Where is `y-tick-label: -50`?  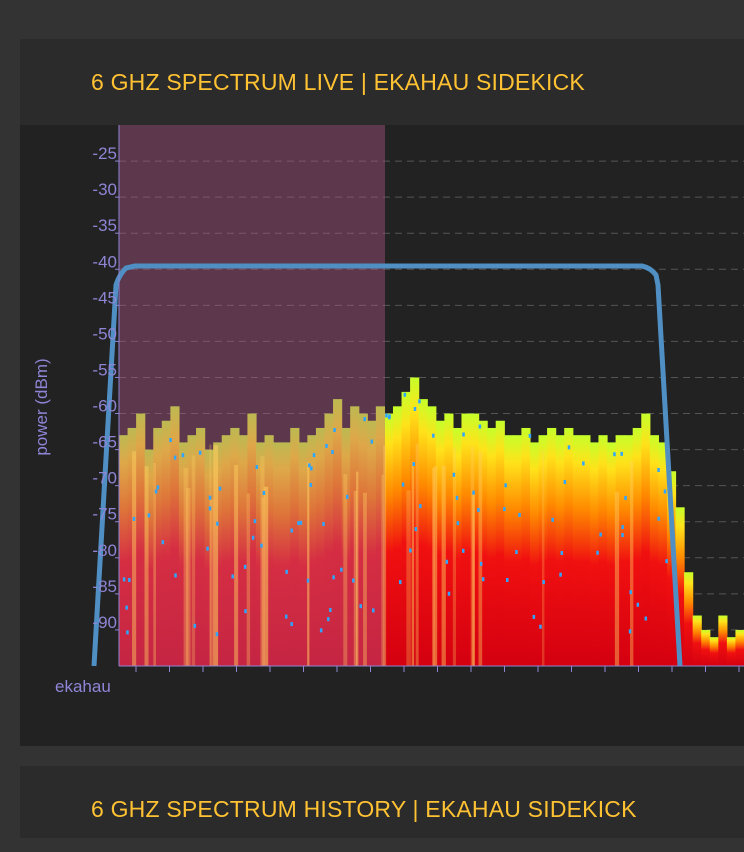 y-tick-label: -50 is located at coordinates (104, 333).